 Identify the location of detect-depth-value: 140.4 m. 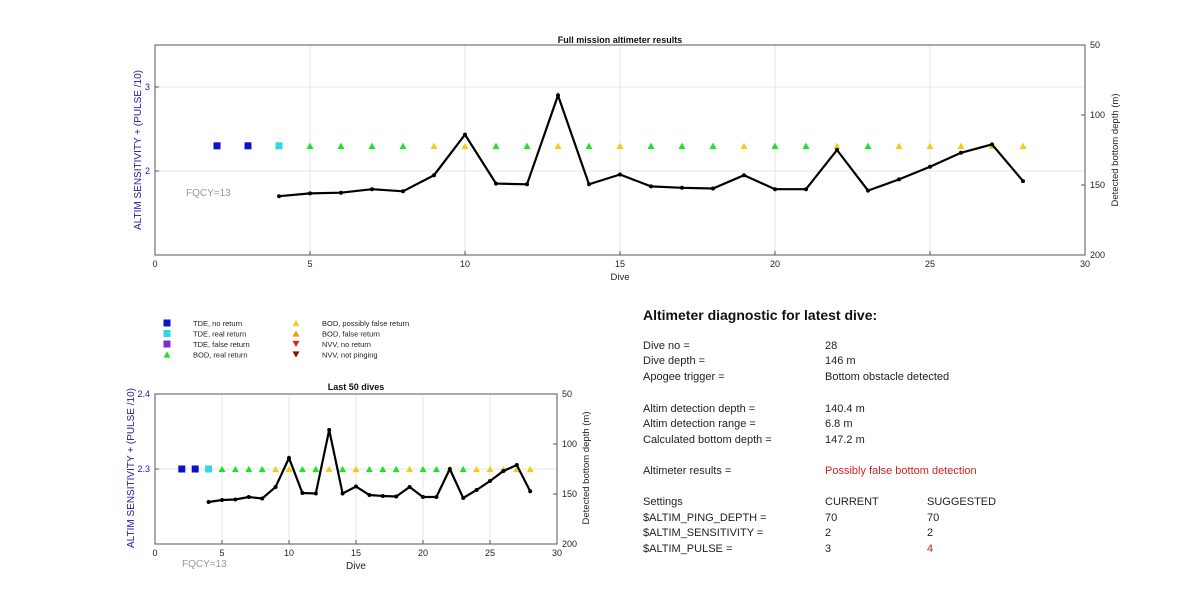
(845, 409).